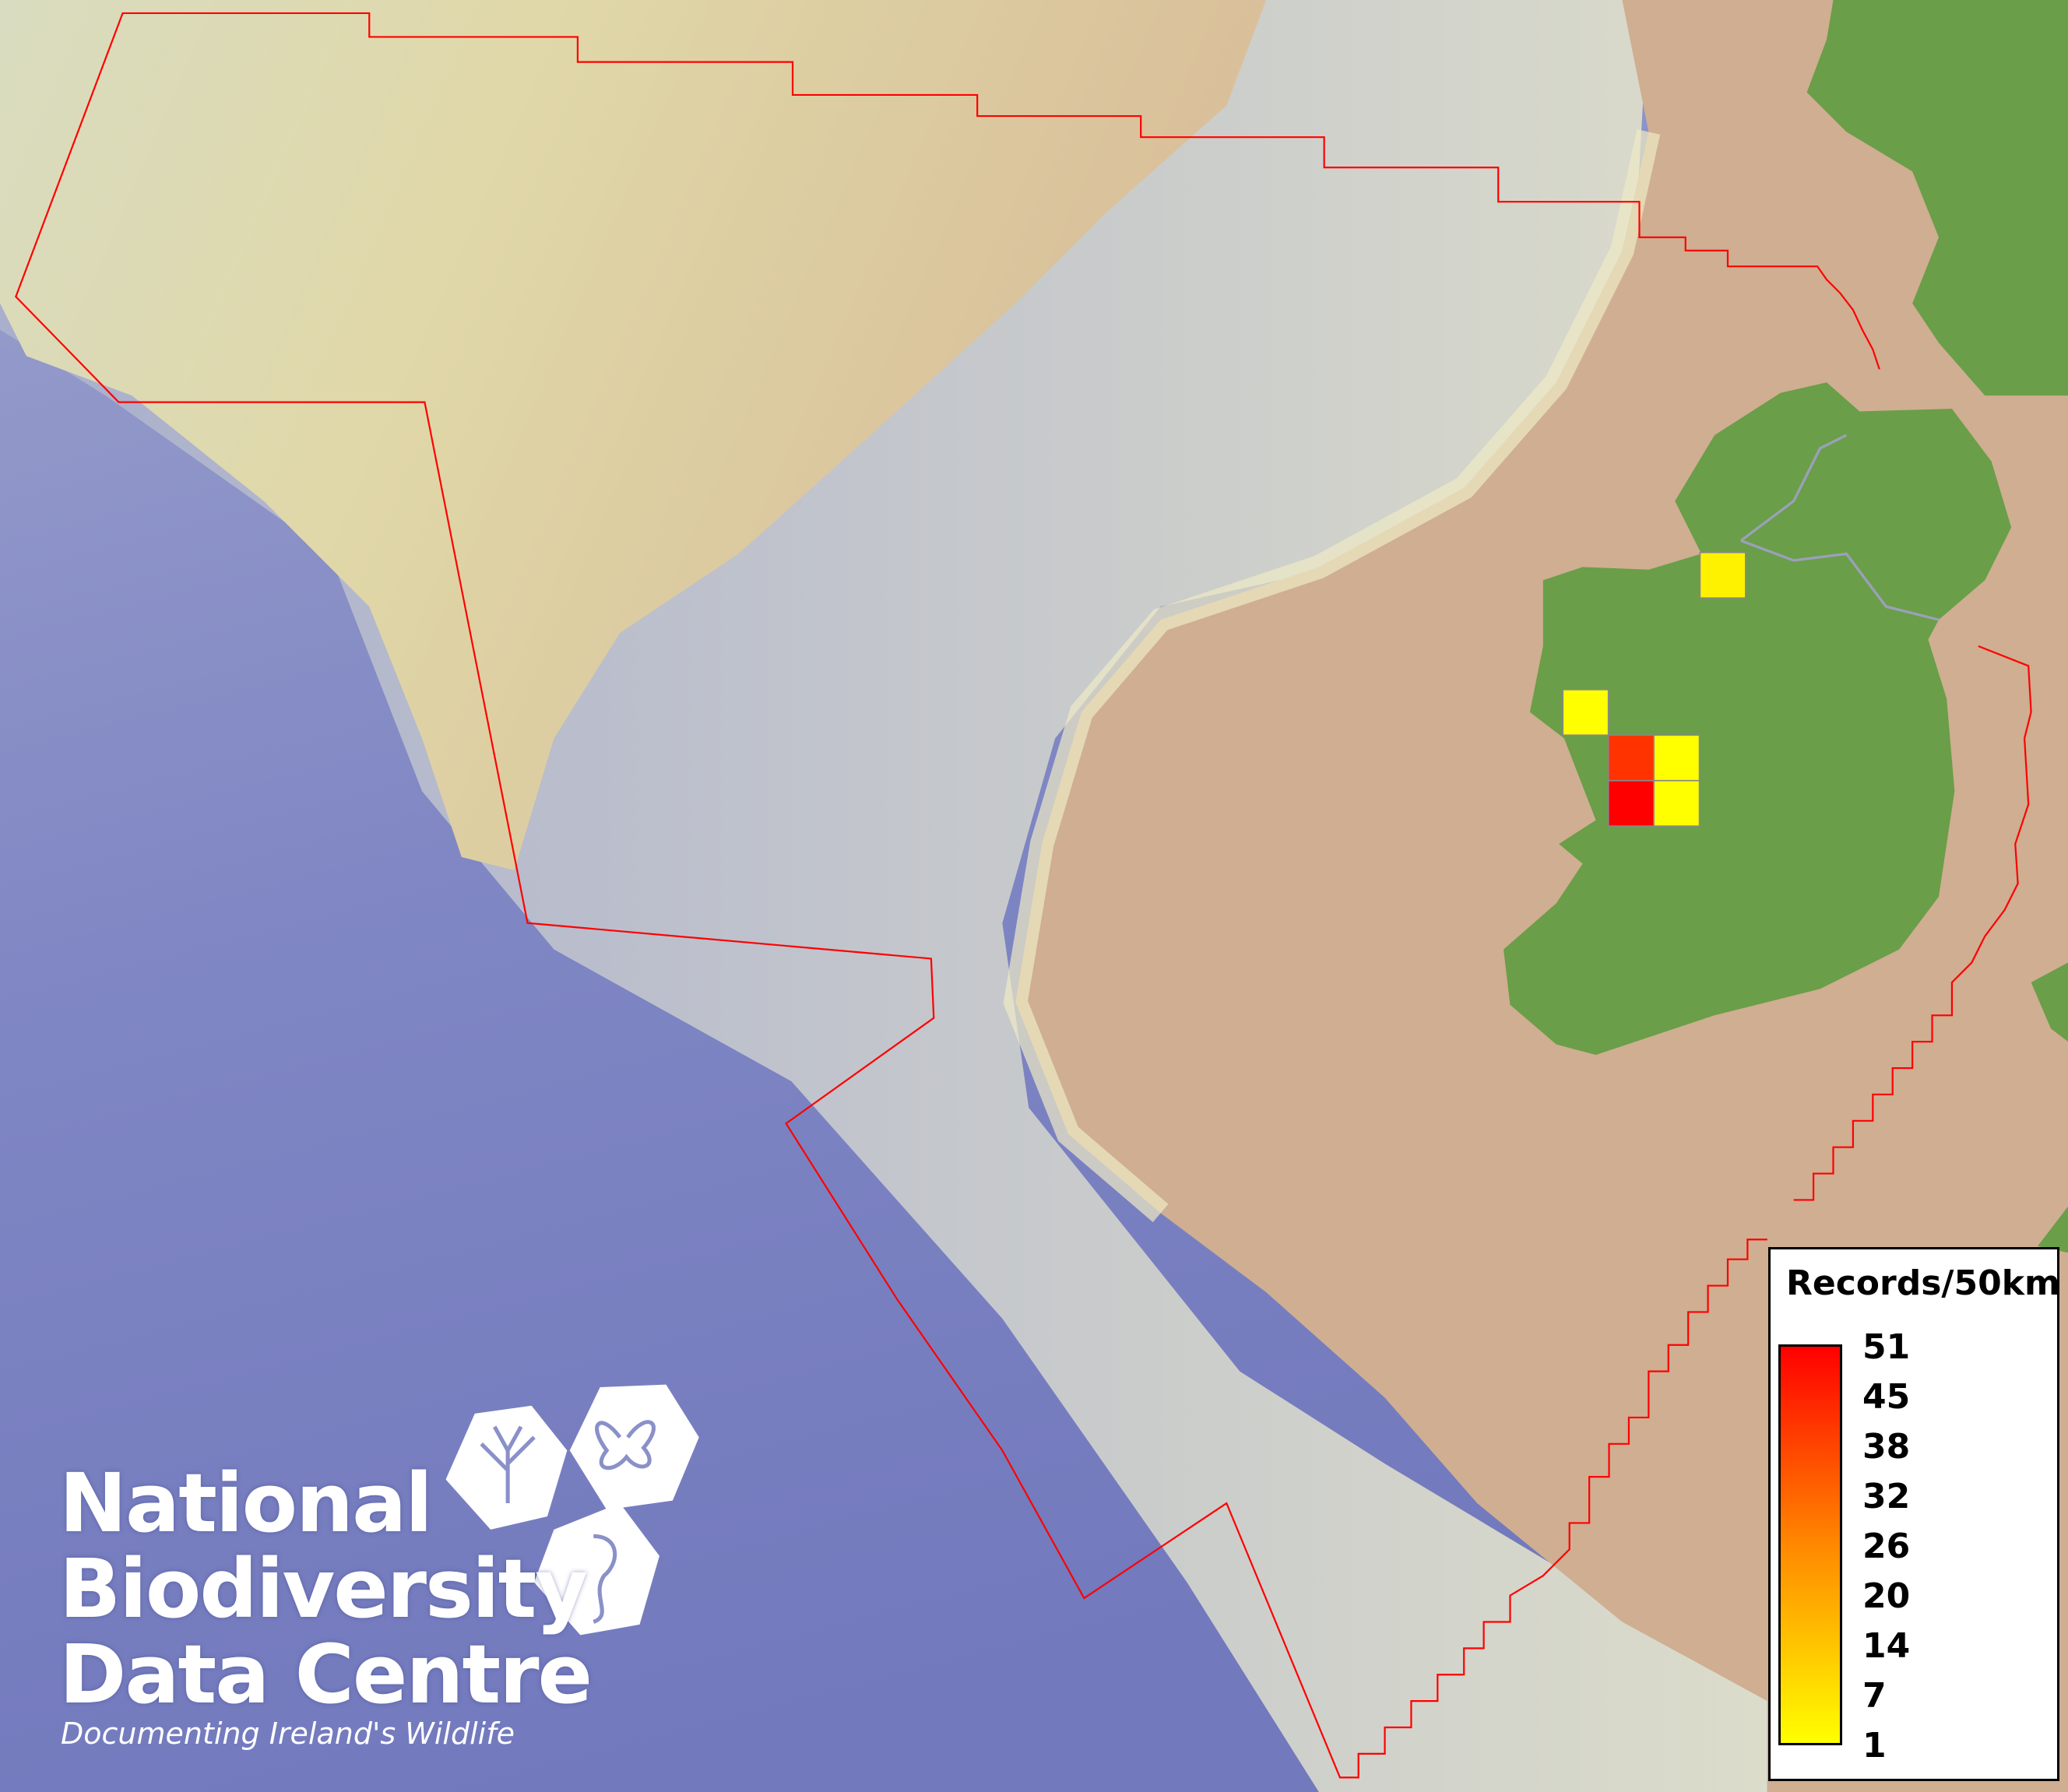  Describe the element at coordinates (1886, 1496) in the screenshot. I see `legend-label-32: 32` at that location.